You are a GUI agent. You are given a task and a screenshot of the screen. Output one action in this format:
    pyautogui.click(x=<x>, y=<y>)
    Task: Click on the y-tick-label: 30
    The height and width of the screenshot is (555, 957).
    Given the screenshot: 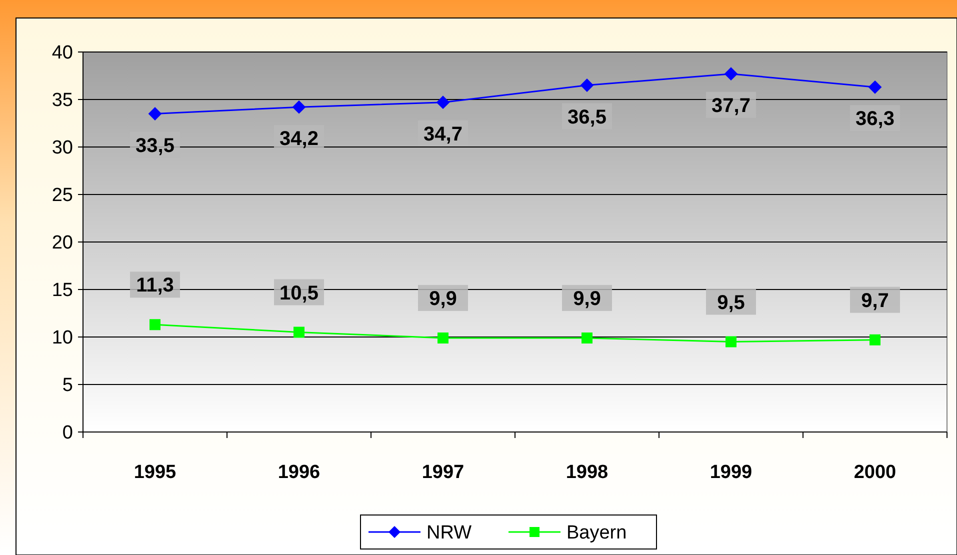 What is the action you would take?
    pyautogui.click(x=62, y=148)
    